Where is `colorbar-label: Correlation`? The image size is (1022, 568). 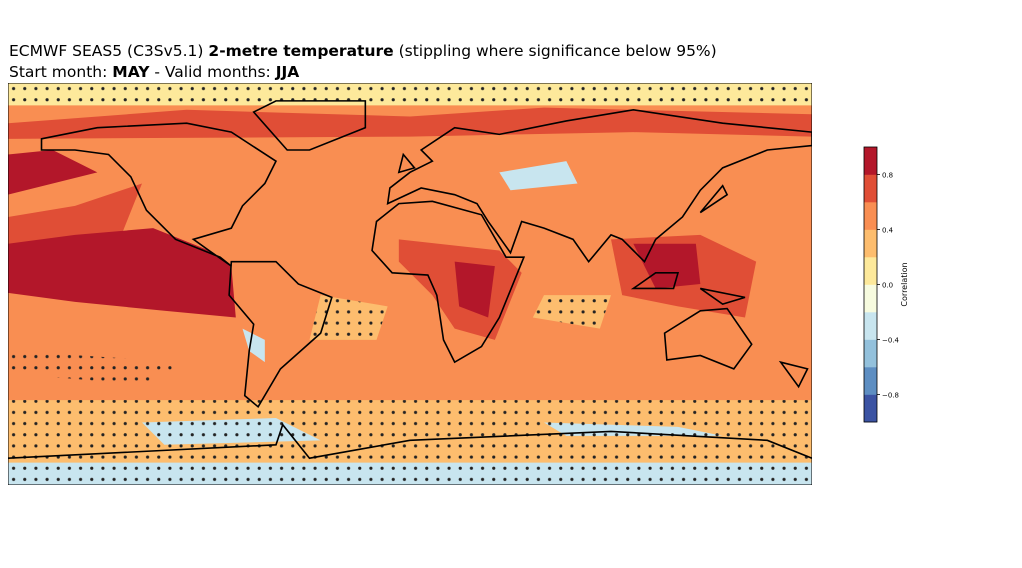 colorbar-label: Correlation is located at coordinates (904, 284).